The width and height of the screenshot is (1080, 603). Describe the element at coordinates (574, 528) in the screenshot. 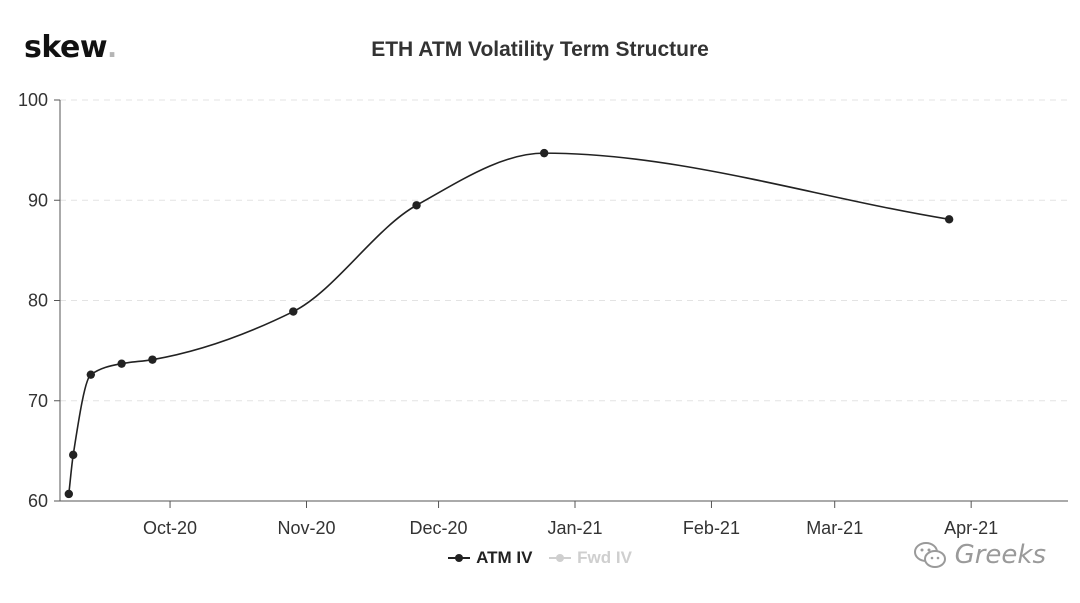

I see `x-tick-label-Jan-21: Jan-21` at that location.